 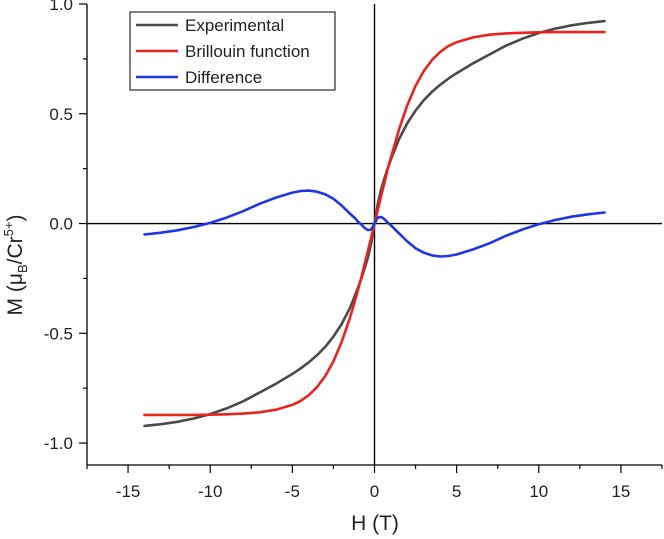 What do you see at coordinates (374, 491) in the screenshot?
I see `x-tick-label: 0` at bounding box center [374, 491].